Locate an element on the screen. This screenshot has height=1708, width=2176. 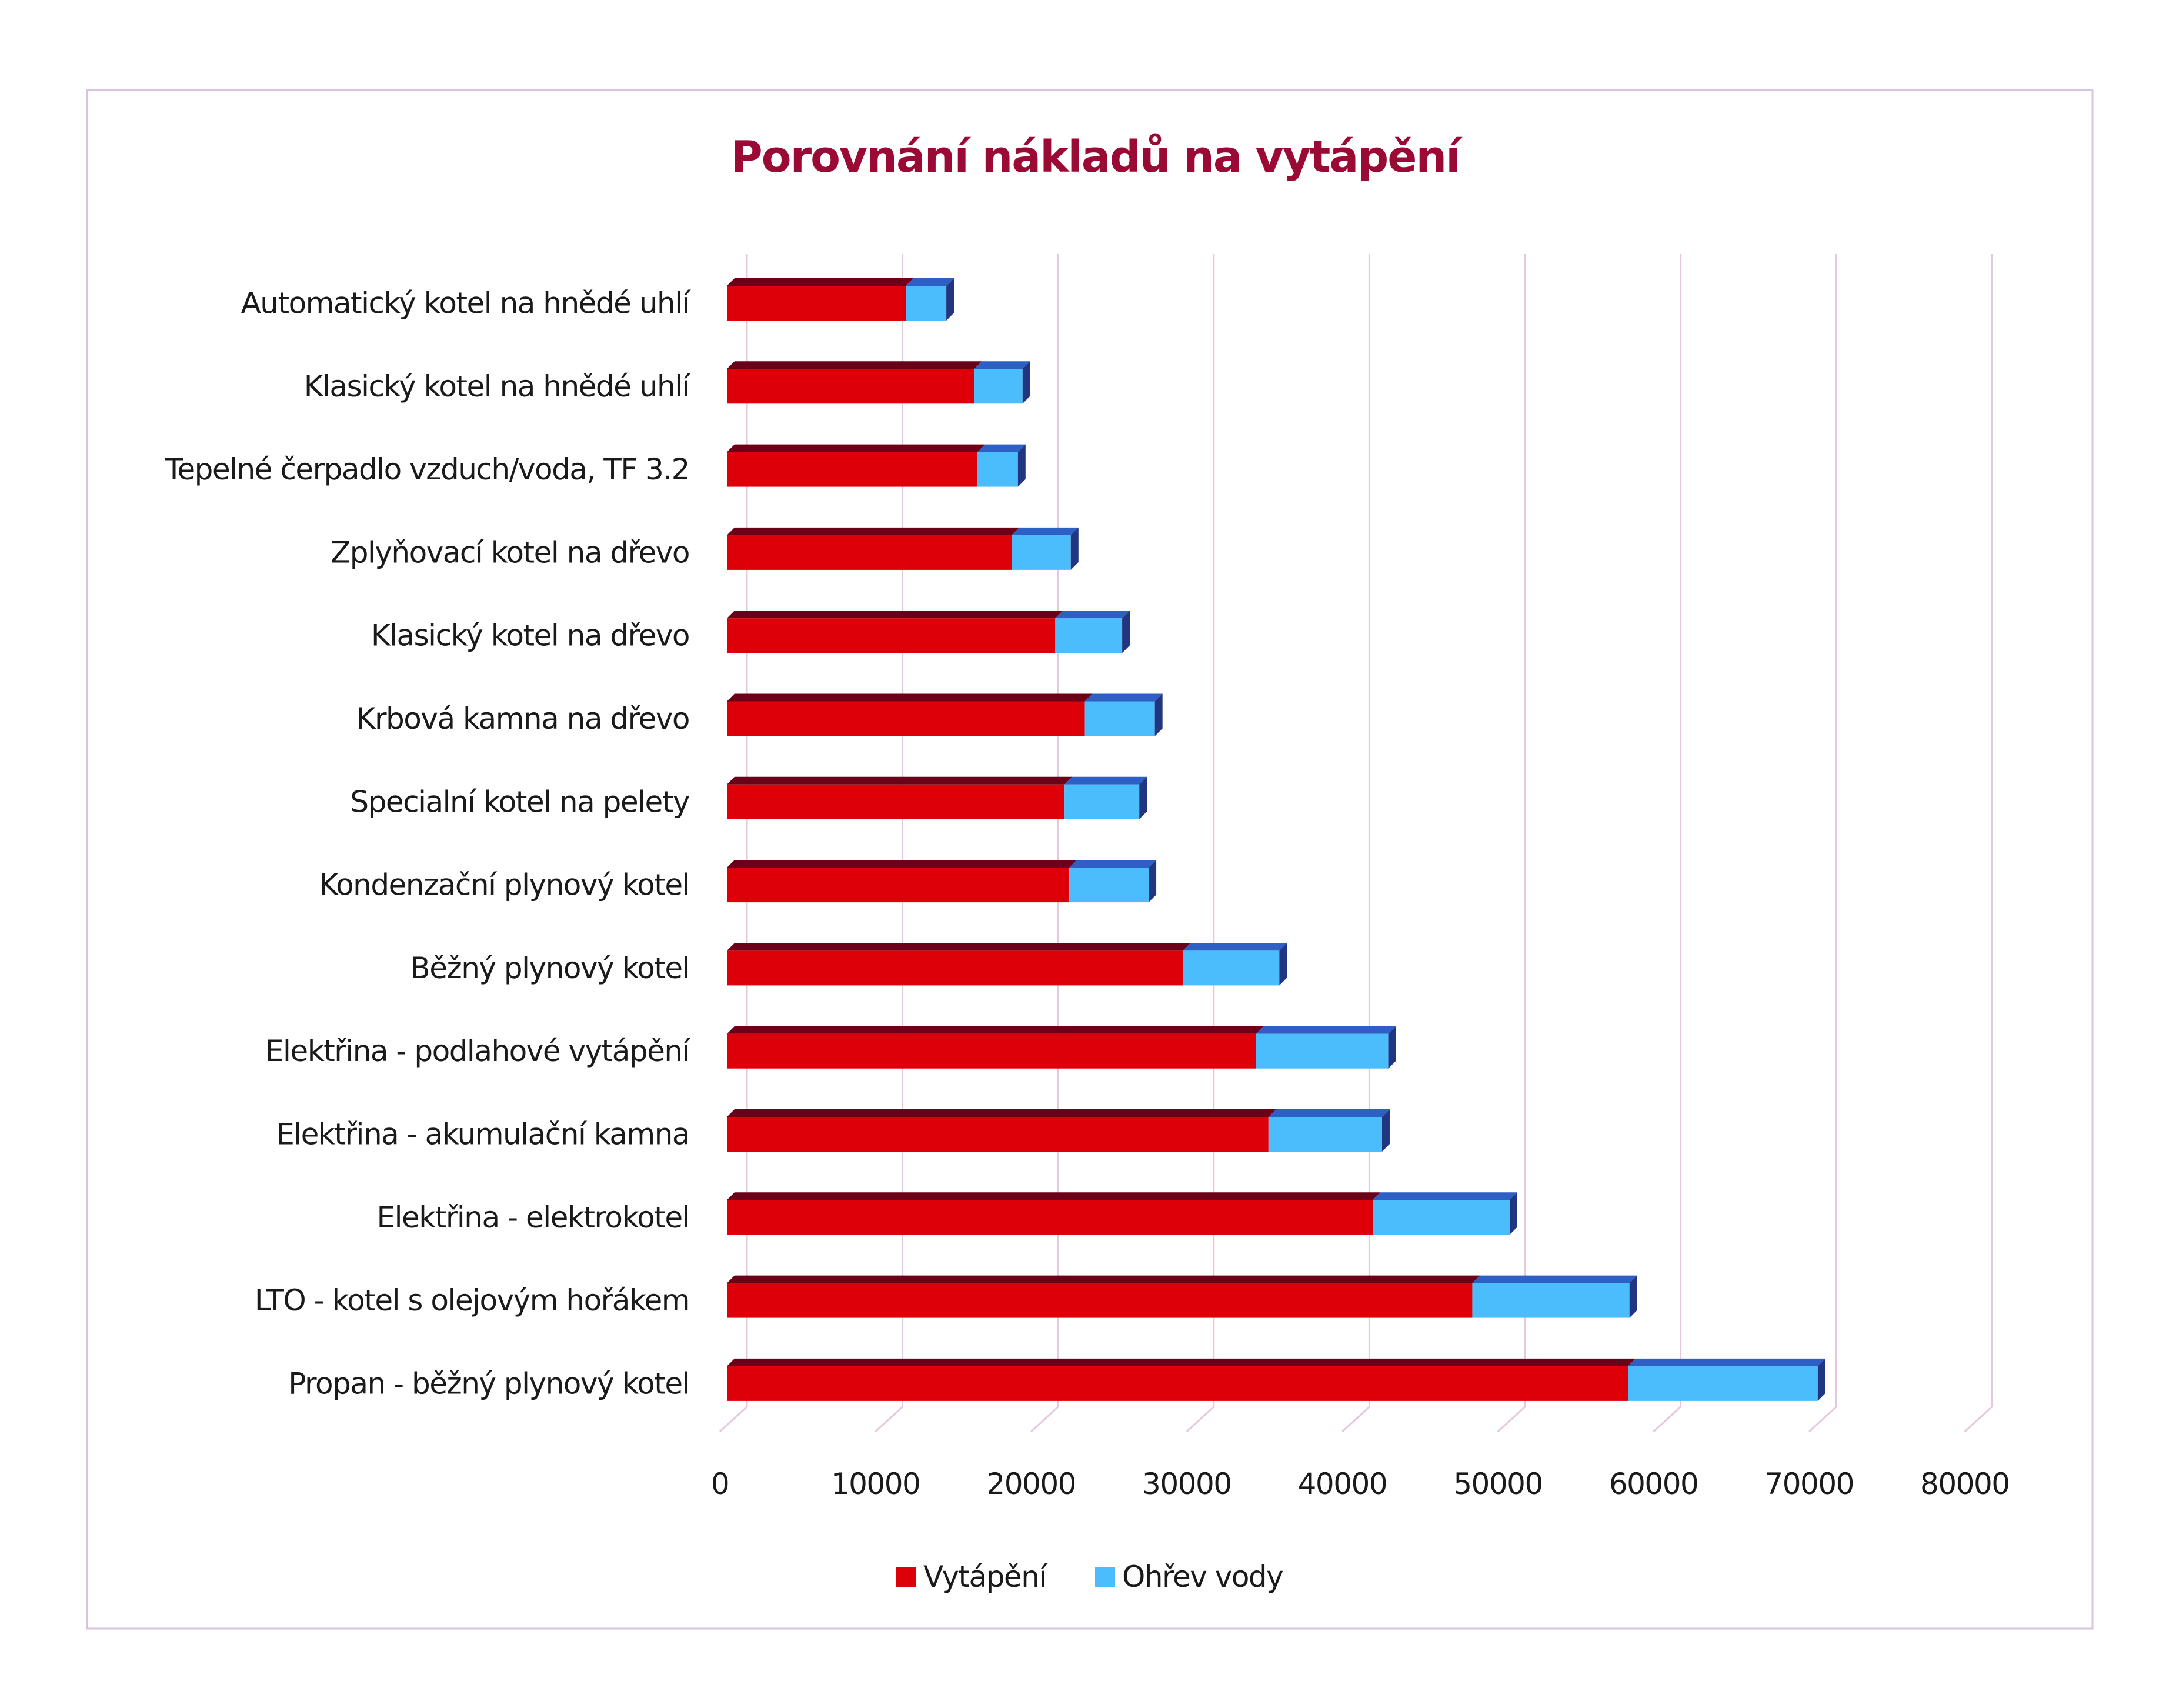
bar-vytapeni-elektrina-elektrokotel-top is located at coordinates (1054, 1196).